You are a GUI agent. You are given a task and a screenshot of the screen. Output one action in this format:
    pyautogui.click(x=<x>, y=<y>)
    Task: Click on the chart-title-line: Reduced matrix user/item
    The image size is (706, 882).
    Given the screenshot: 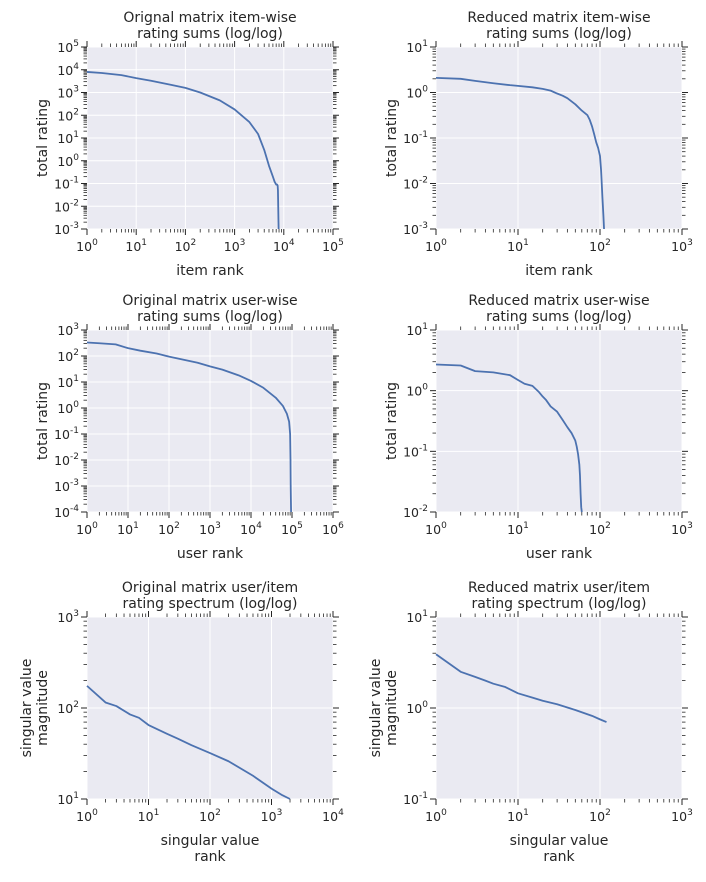 What is the action you would take?
    pyautogui.click(x=559, y=588)
    